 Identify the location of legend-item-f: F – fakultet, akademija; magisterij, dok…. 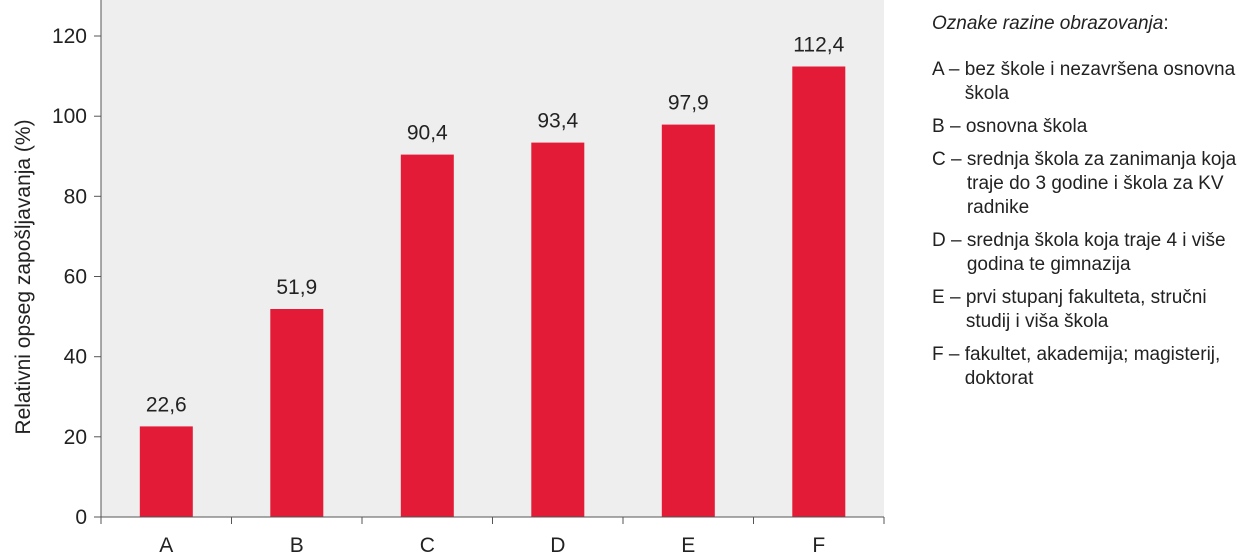
(1084, 367).